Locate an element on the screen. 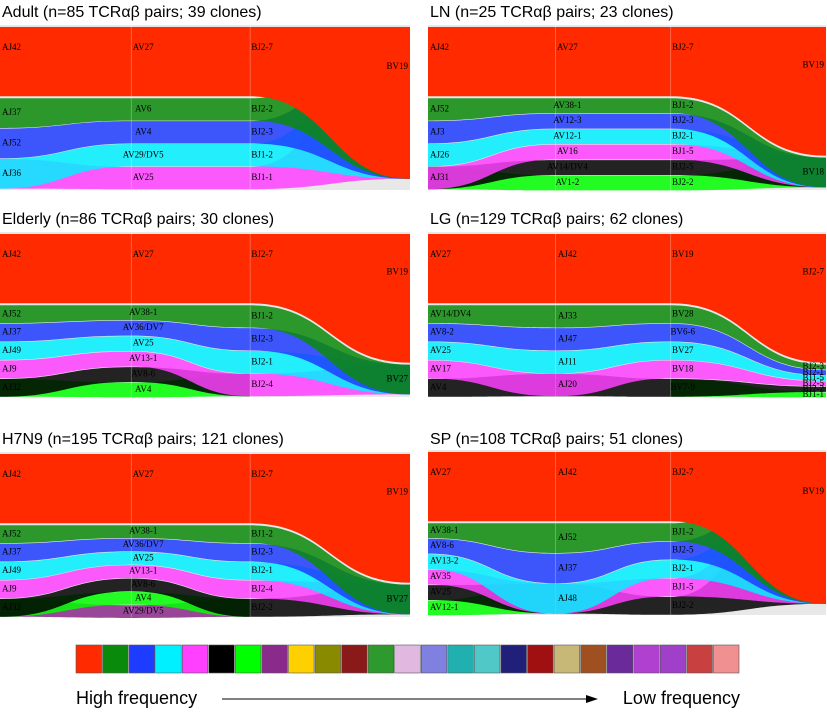 The width and height of the screenshot is (827, 716). segment-label: AV16 is located at coordinates (567, 151).